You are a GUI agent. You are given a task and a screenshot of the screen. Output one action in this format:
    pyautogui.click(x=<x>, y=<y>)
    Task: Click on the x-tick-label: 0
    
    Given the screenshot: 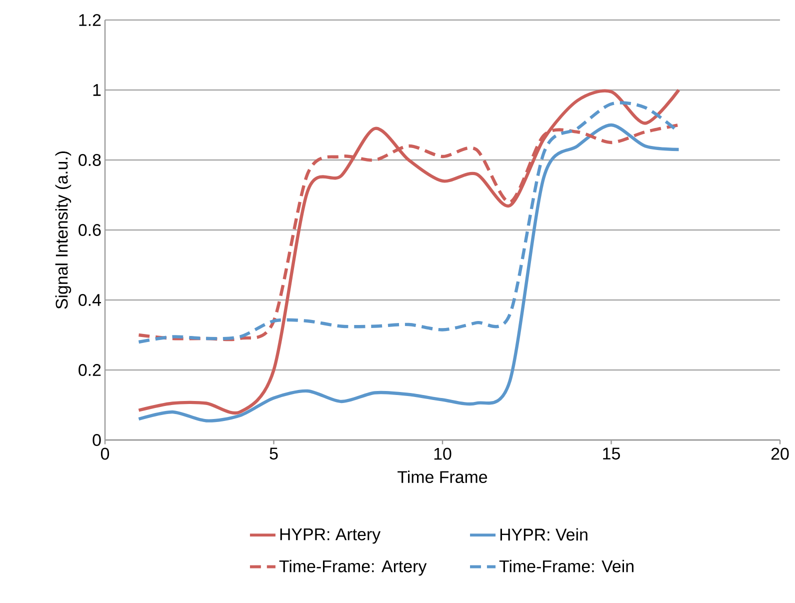 What is the action you would take?
    pyautogui.click(x=105, y=454)
    